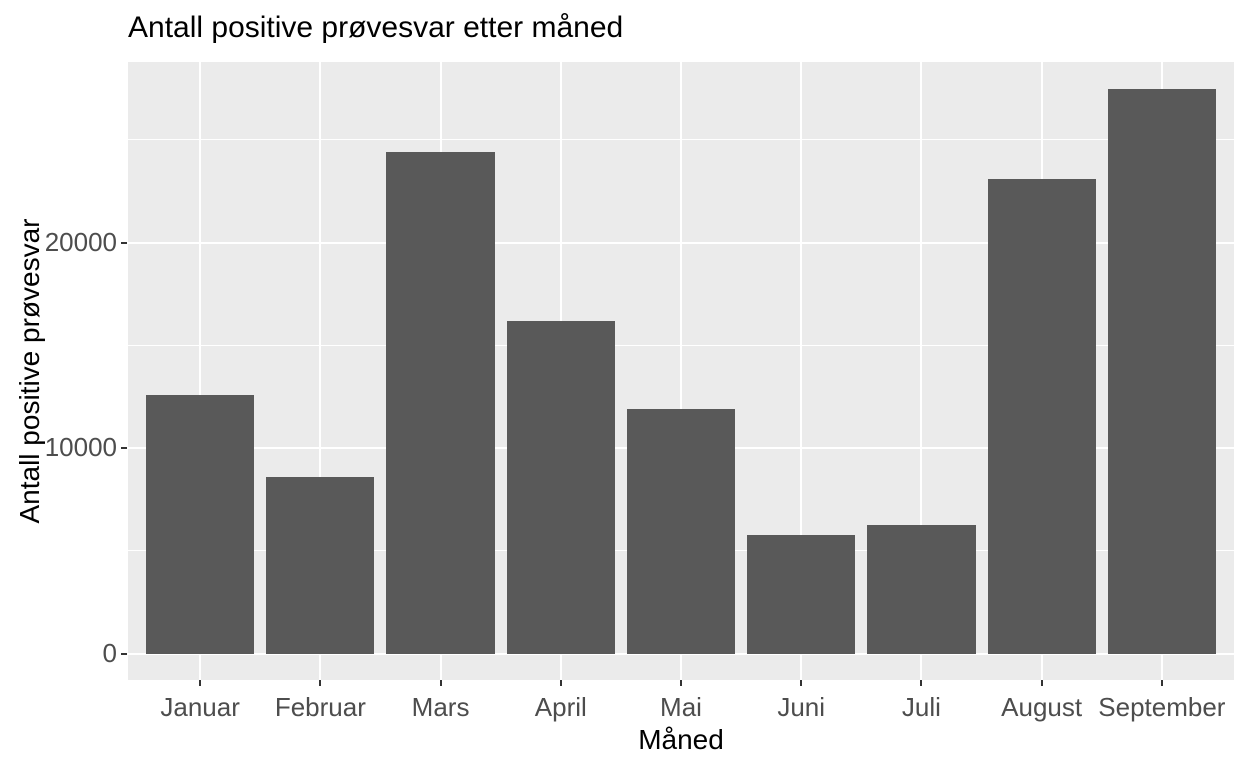  I want to click on x-tick-mark-august, so click(1041, 683).